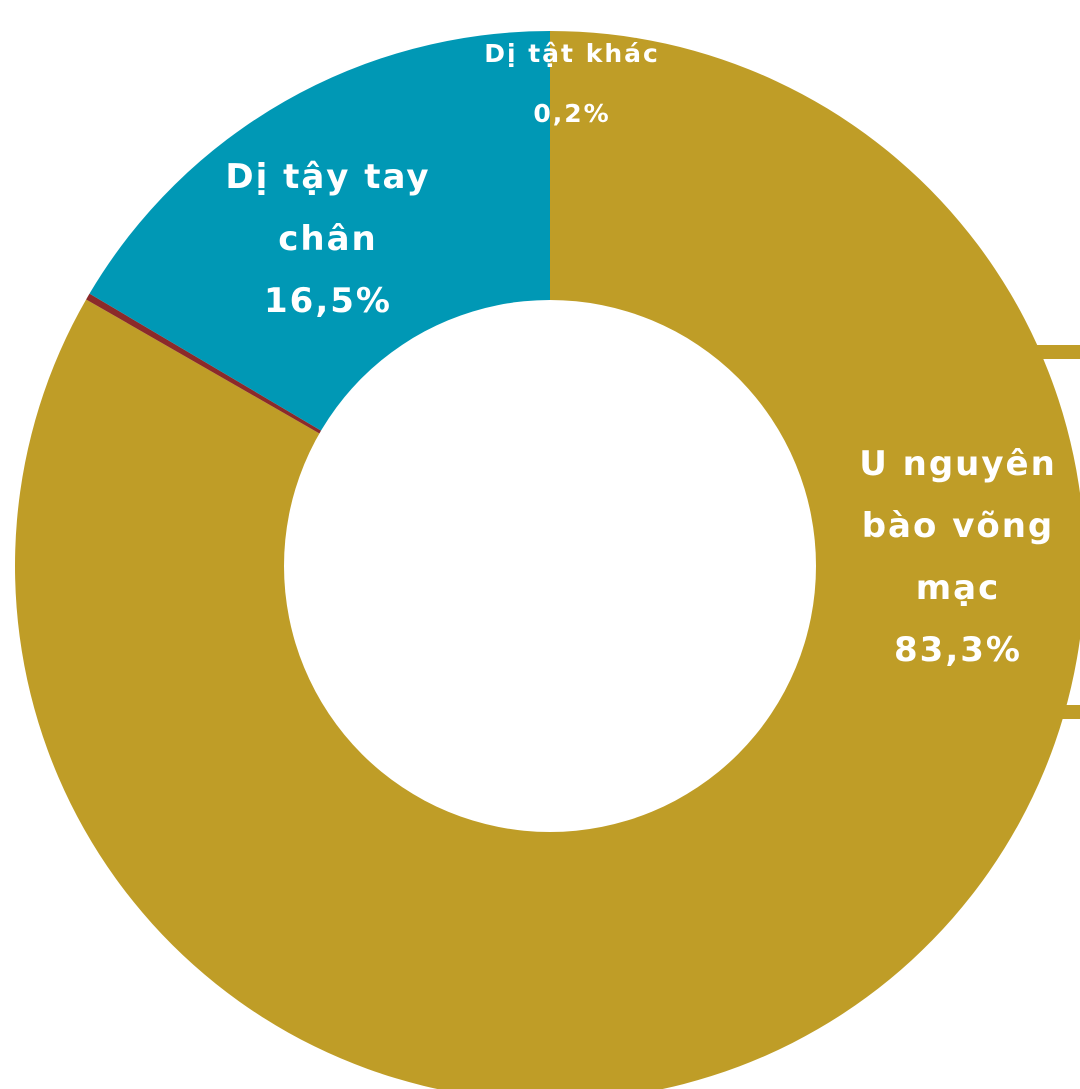 The height and width of the screenshot is (1089, 1080). I want to click on slice-label-2: Dị tậy tay chân 16,5%, so click(327, 239).